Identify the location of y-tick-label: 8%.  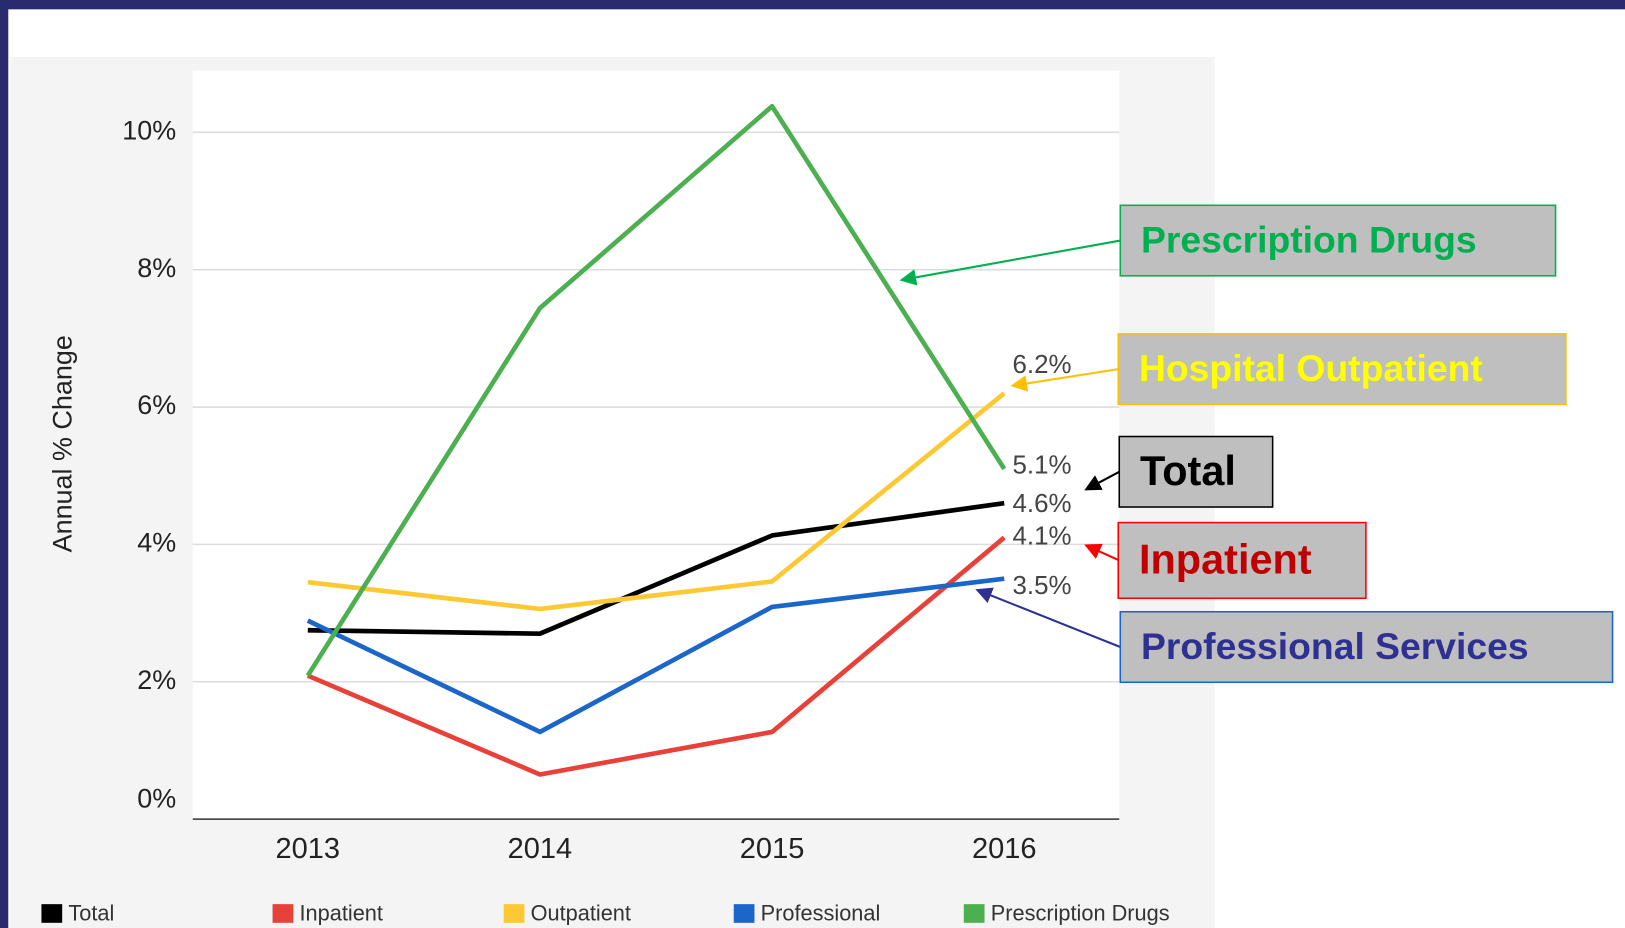
(156, 268).